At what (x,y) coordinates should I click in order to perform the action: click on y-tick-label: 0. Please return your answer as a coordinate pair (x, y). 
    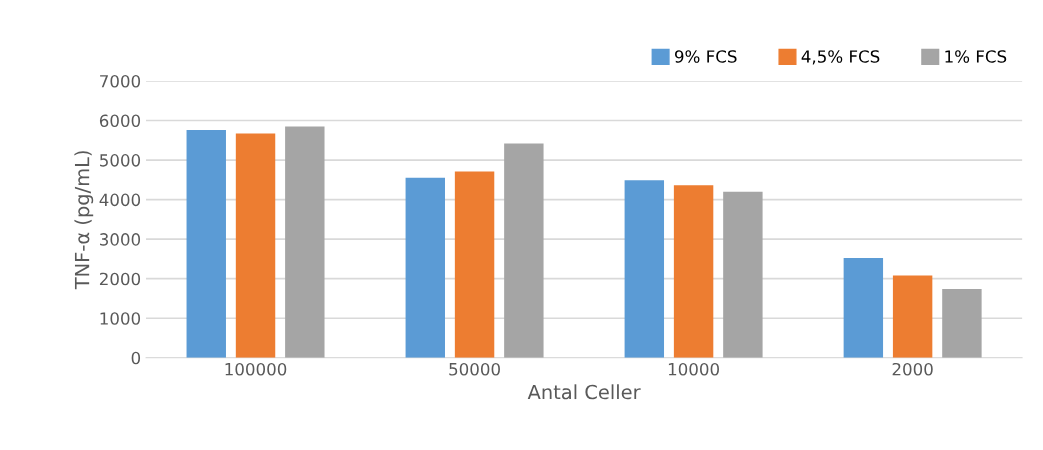
    Looking at the image, I should click on (136, 358).